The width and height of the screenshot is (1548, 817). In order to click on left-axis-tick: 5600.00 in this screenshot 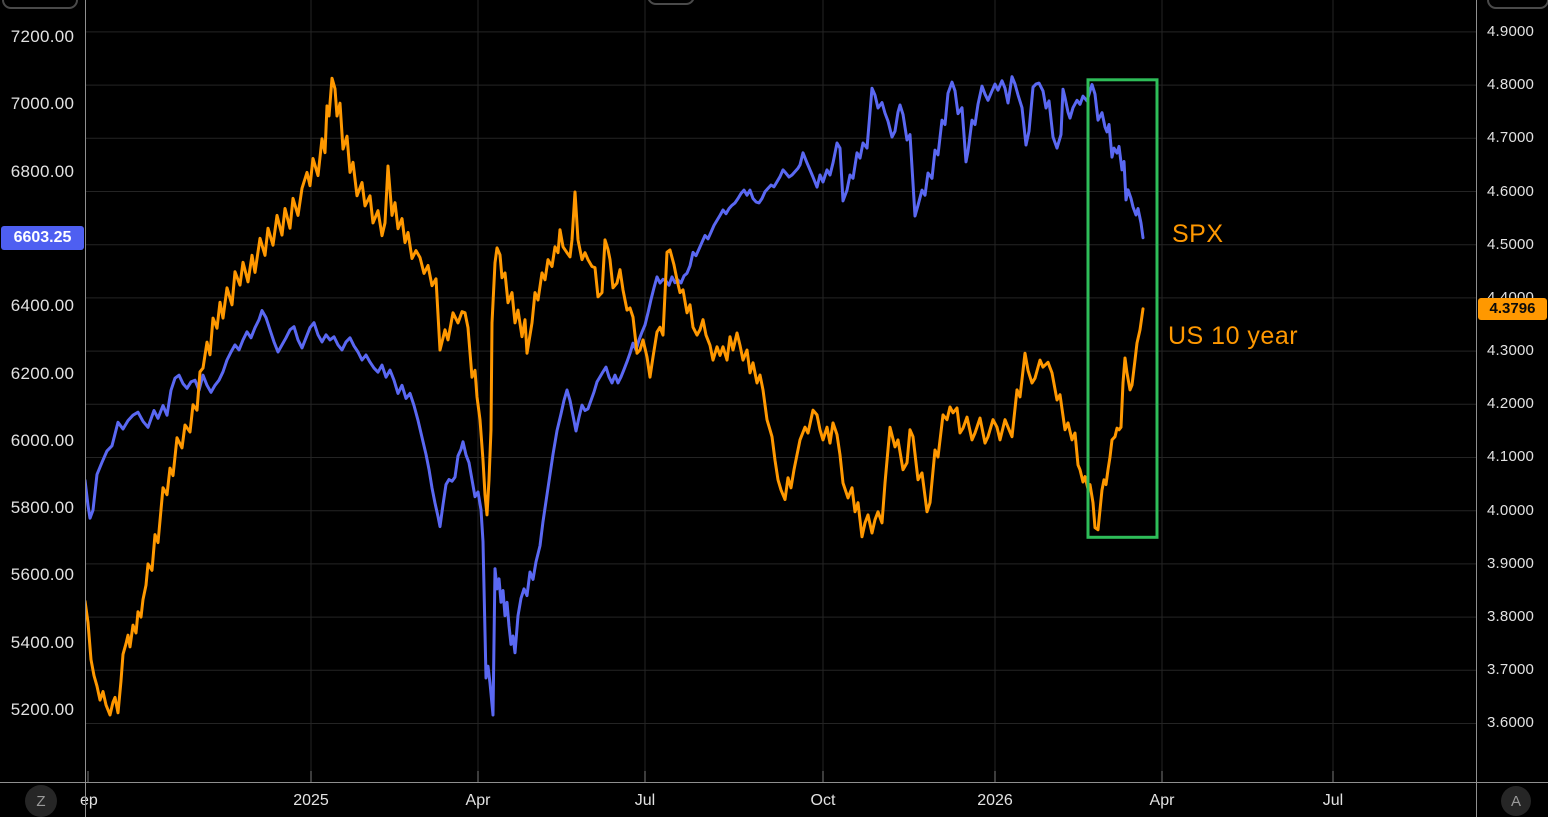, I will do `click(42, 575)`.